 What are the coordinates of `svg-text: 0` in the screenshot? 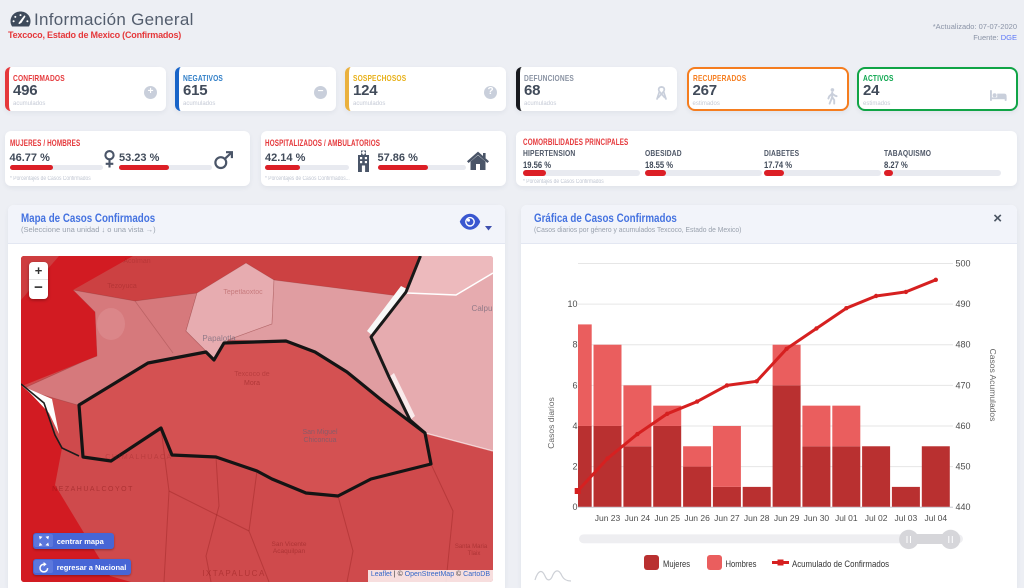 It's located at (574, 507).